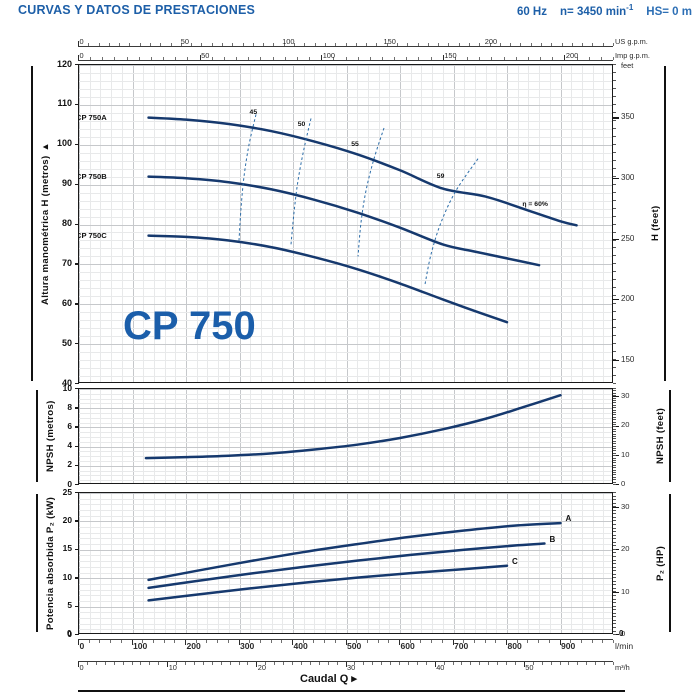  I want to click on us-gpm-axis-label: 0, so click(81, 41).